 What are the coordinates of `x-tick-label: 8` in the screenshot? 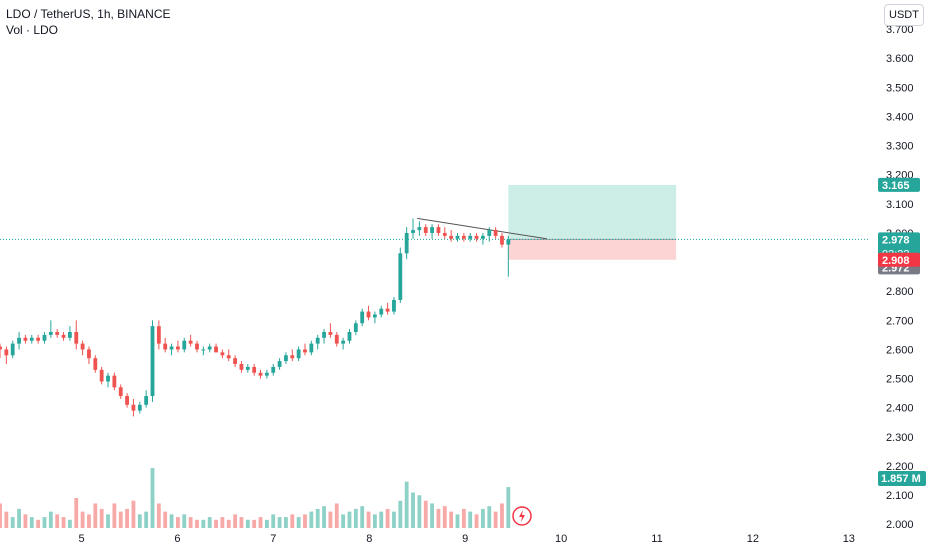 It's located at (369, 539).